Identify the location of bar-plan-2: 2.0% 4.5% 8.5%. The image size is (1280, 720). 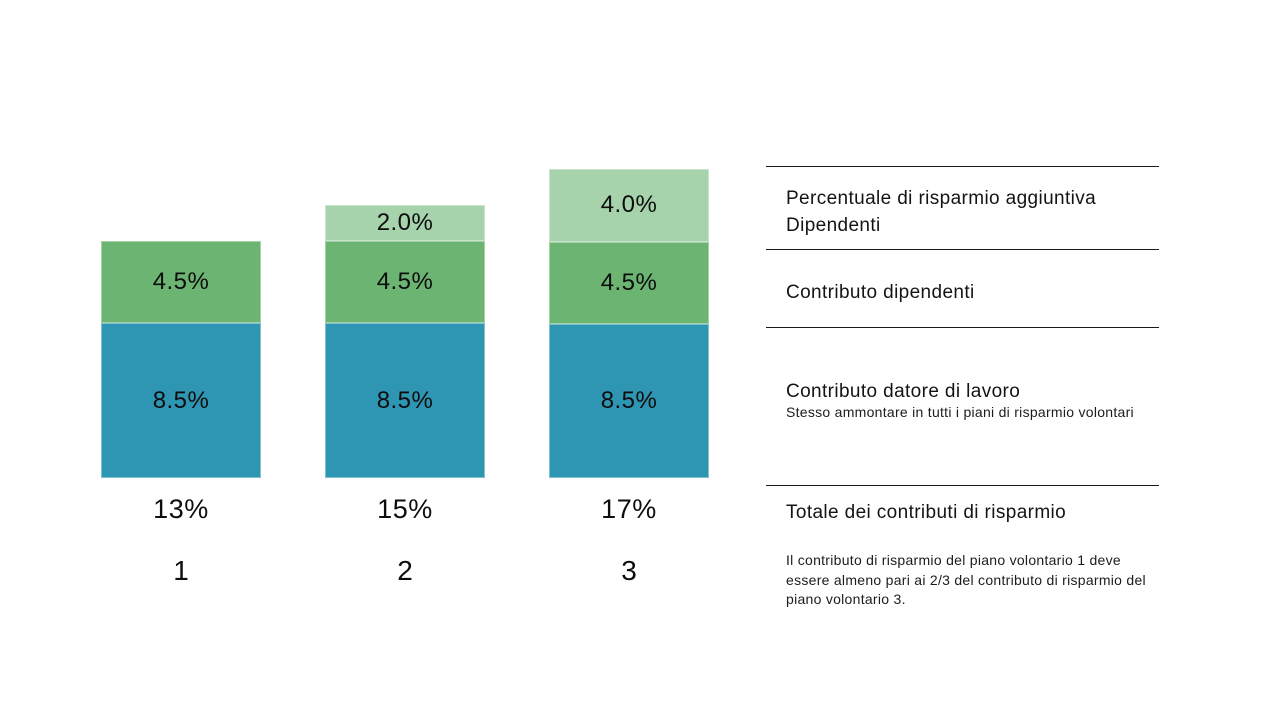
(405, 323).